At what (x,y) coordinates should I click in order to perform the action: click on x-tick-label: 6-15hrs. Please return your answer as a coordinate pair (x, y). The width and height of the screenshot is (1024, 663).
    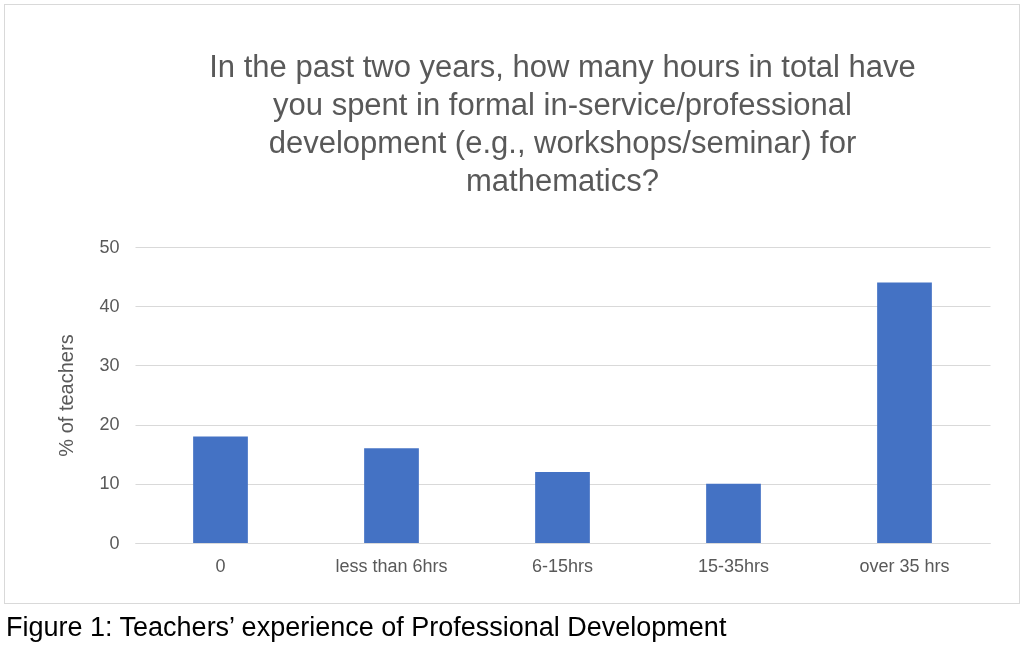
    Looking at the image, I should click on (562, 565).